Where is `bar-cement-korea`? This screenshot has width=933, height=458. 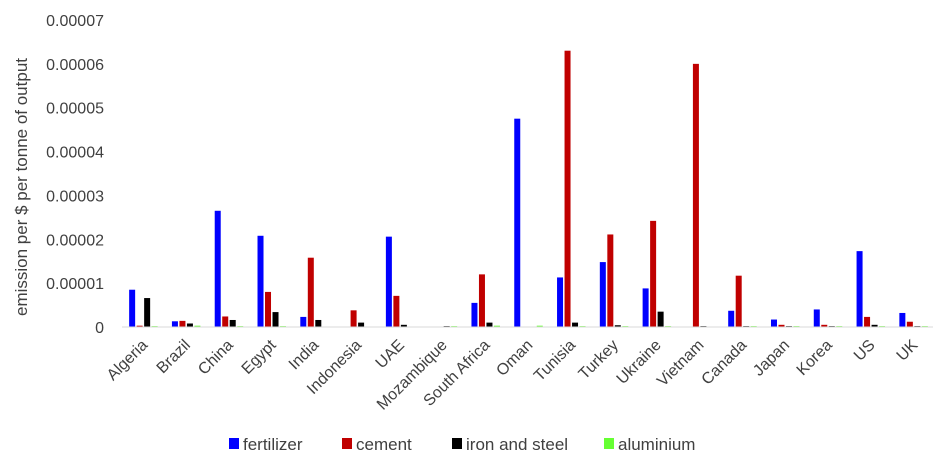
bar-cement-korea is located at coordinates (824, 325).